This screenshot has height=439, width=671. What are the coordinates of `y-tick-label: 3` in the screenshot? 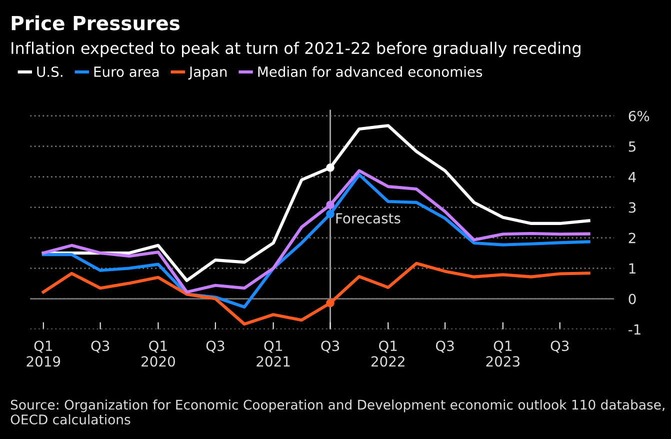 It's located at (632, 207).